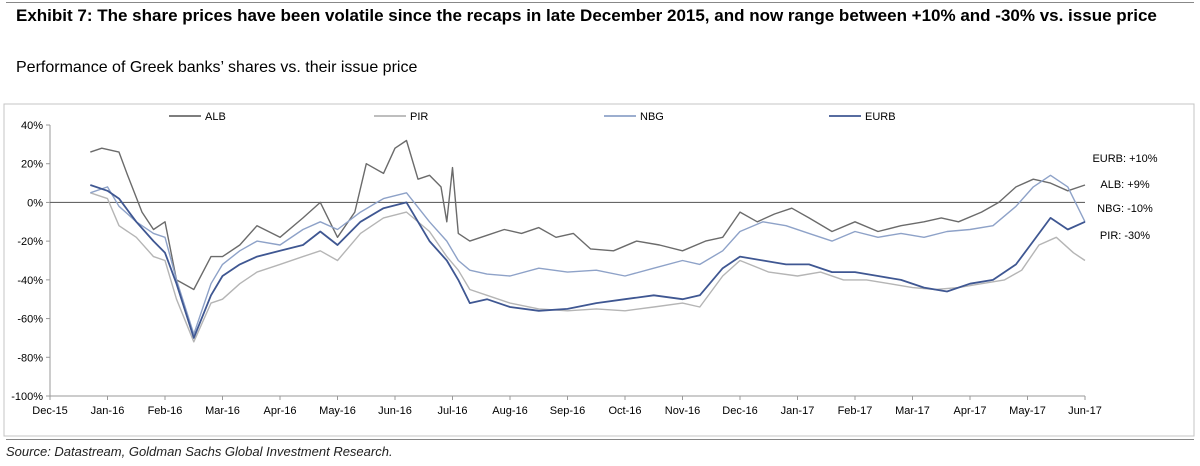  I want to click on x-tick-label: Jan-16, so click(108, 411).